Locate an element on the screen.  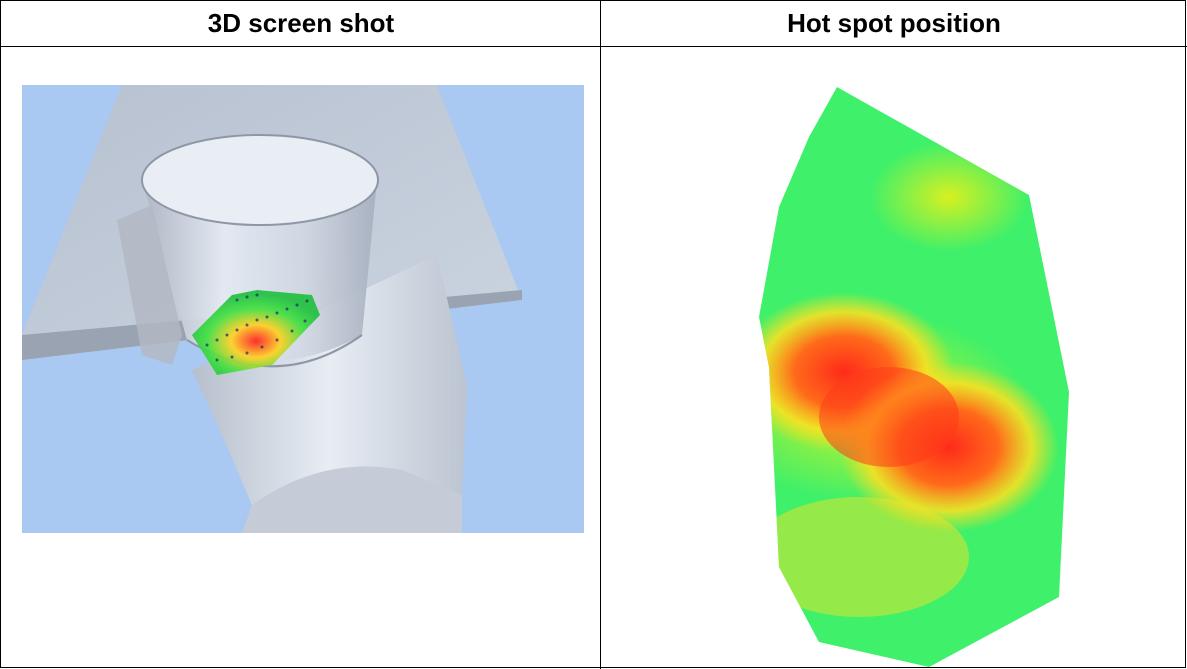
column-divider is located at coordinates (600, 335).